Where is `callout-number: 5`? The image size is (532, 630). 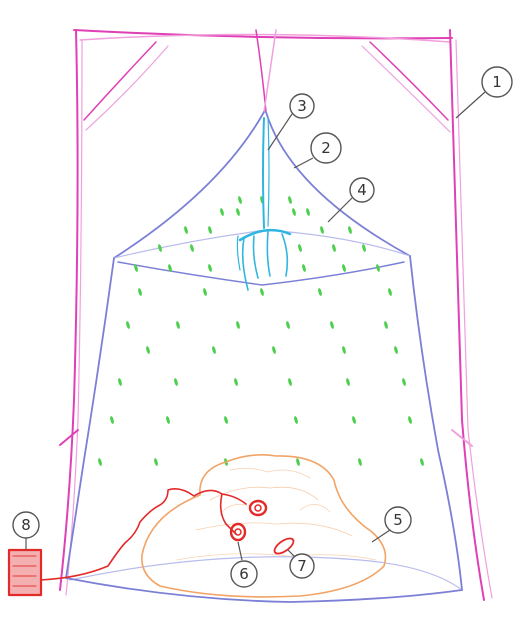
callout-number: 5 is located at coordinates (398, 520).